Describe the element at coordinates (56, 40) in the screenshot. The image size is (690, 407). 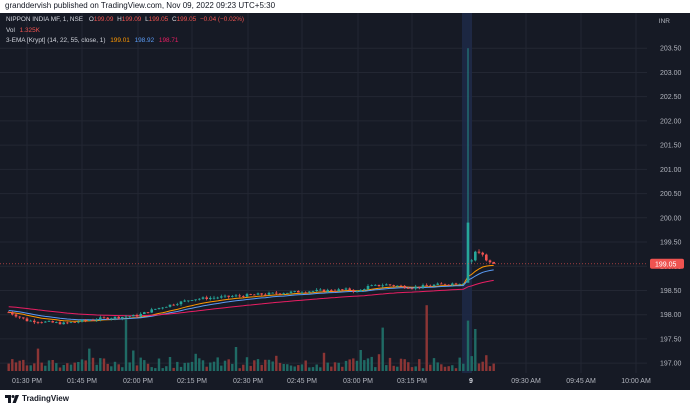
I see `ema-indicator-label: 3-EMA [Krypt] (14, 22, 55, close, 1)` at that location.